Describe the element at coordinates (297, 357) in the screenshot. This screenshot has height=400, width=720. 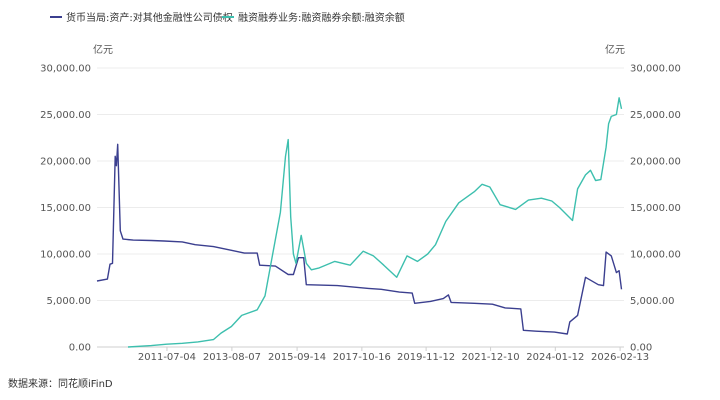
I see `x-tick-label: 2015-09-14` at that location.